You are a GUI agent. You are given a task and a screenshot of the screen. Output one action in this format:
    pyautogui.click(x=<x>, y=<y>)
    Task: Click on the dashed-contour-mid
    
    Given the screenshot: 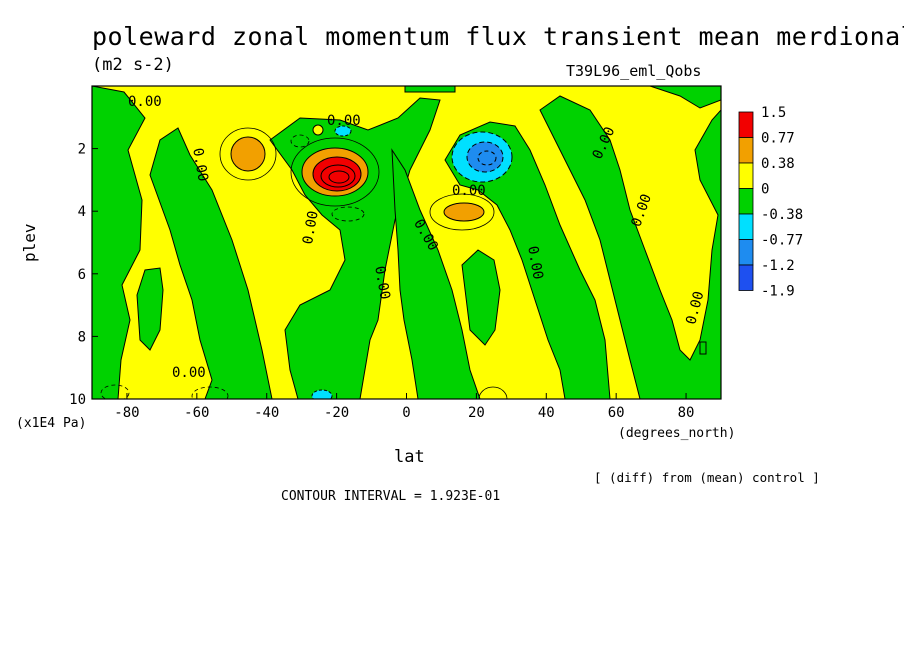 What is the action you would take?
    pyautogui.click(x=348, y=214)
    